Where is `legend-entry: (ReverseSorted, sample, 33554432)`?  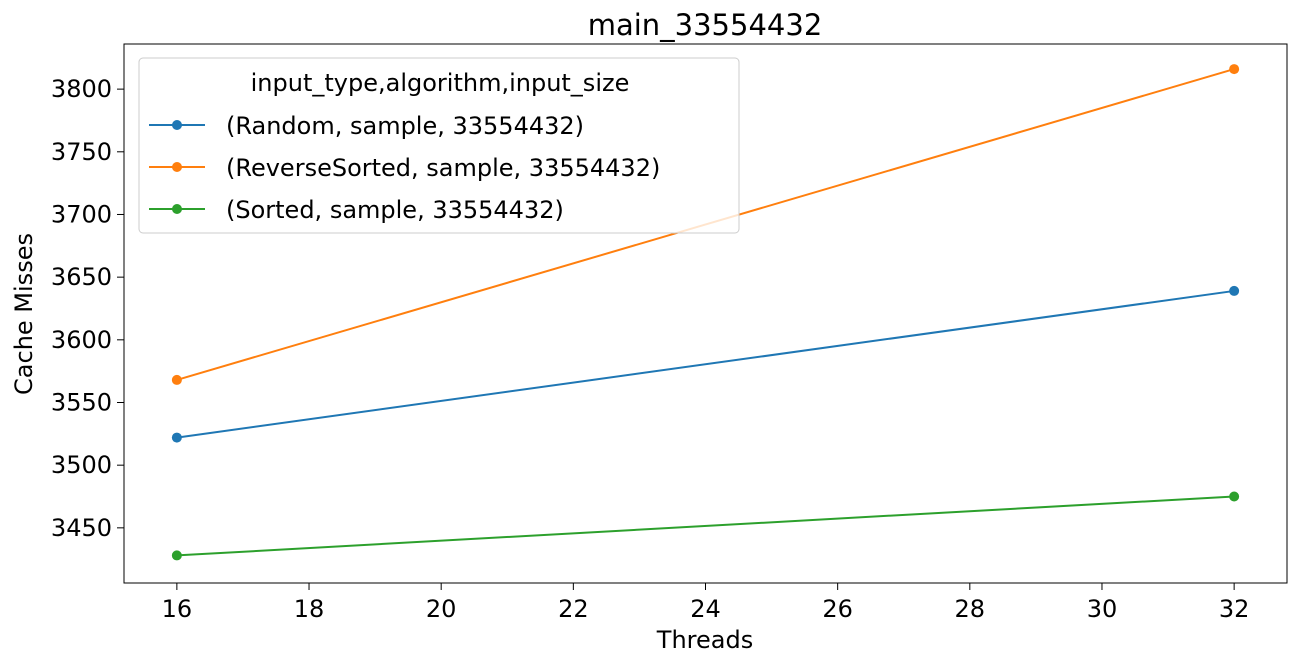
legend-entry: (ReverseSorted, sample, 33554432) is located at coordinates (404, 168).